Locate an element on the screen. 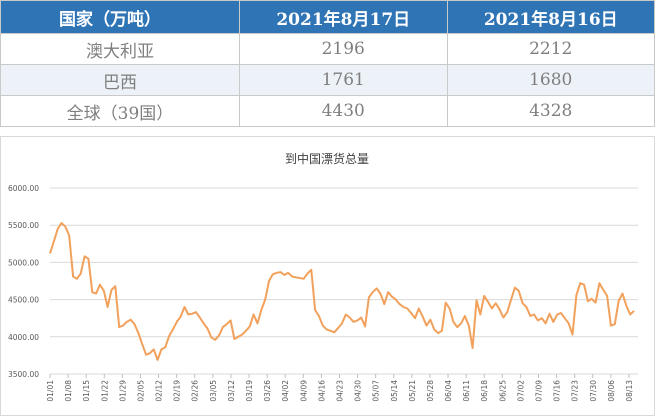  x-tick-label: 02/26 is located at coordinates (195, 391).